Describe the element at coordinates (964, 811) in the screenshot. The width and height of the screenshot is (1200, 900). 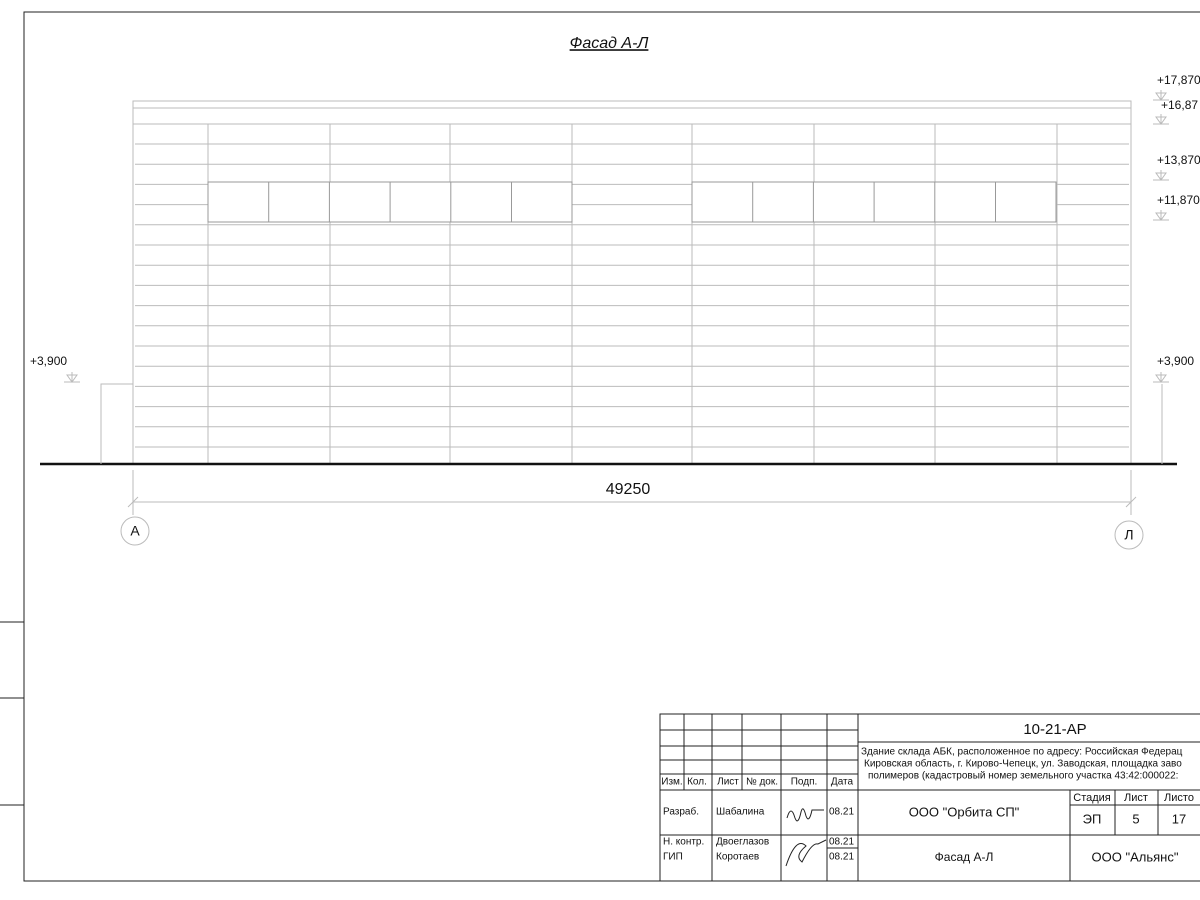
I see `designer: ООО "Орбита СП"` at that location.